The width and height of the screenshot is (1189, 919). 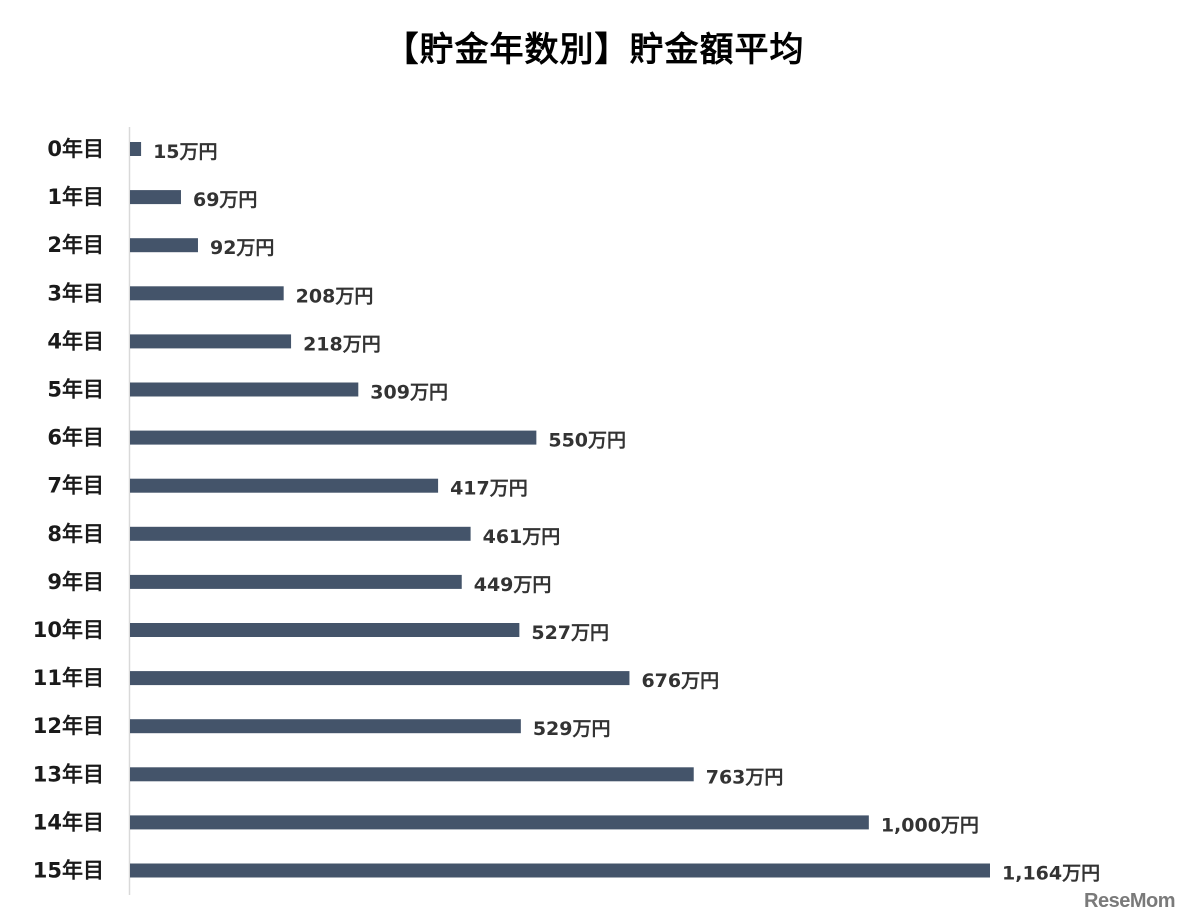 I want to click on category-label-15: 15年目, so click(x=68, y=871).